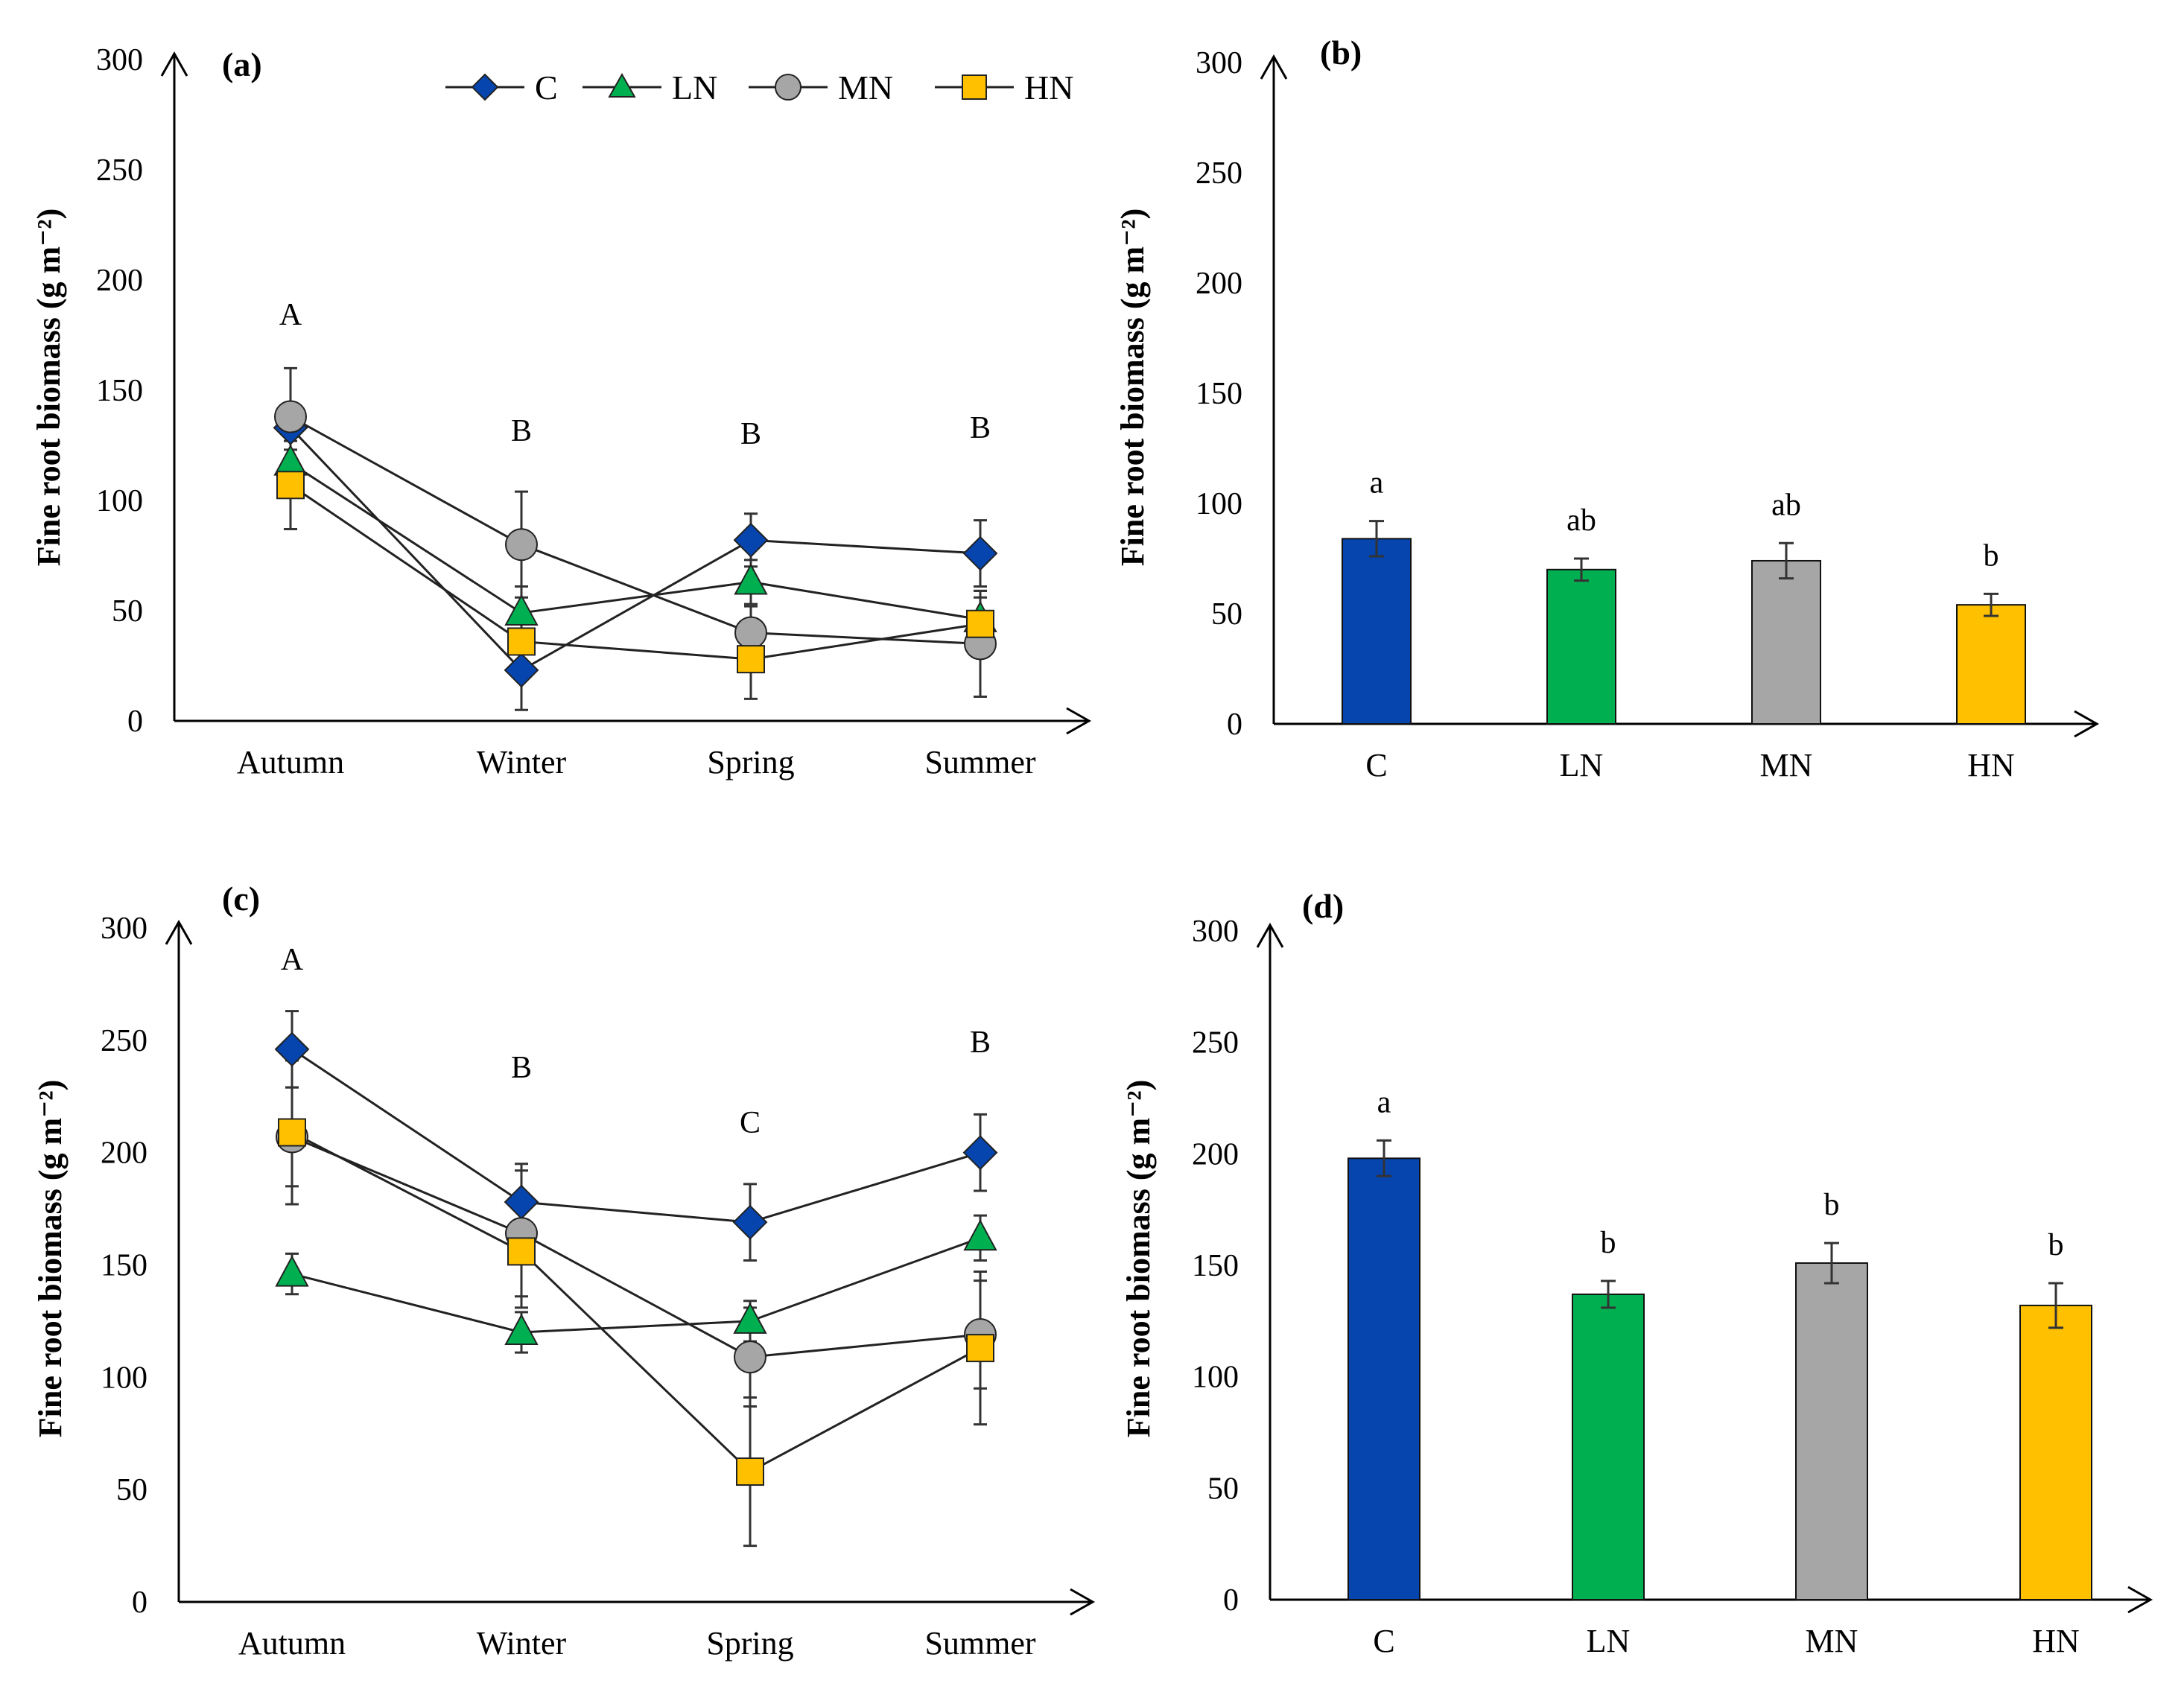 Image resolution: width=2184 pixels, height=1698 pixels. What do you see at coordinates (1384, 1102) in the screenshot?
I see `significance-letter: a` at bounding box center [1384, 1102].